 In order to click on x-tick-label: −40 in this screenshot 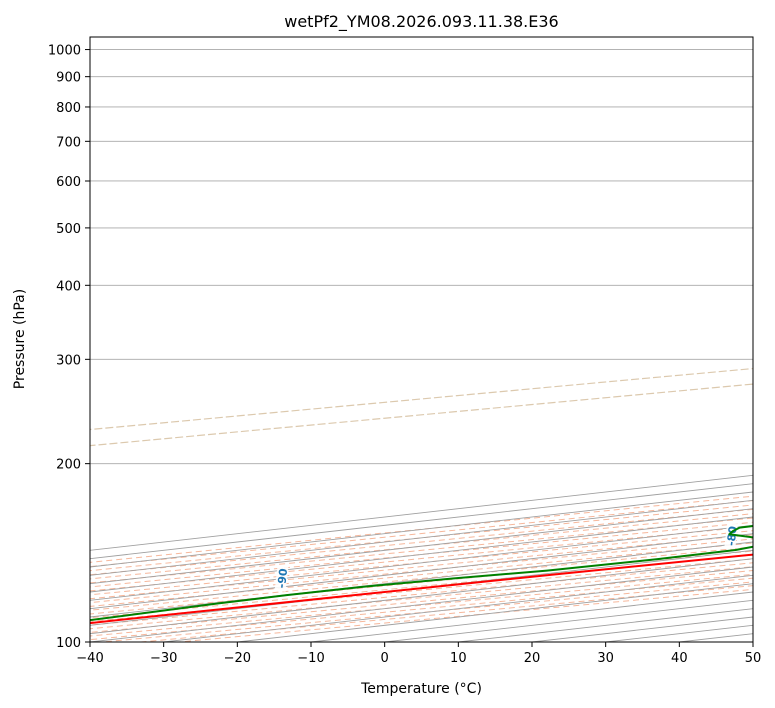, I will do `click(89, 658)`.